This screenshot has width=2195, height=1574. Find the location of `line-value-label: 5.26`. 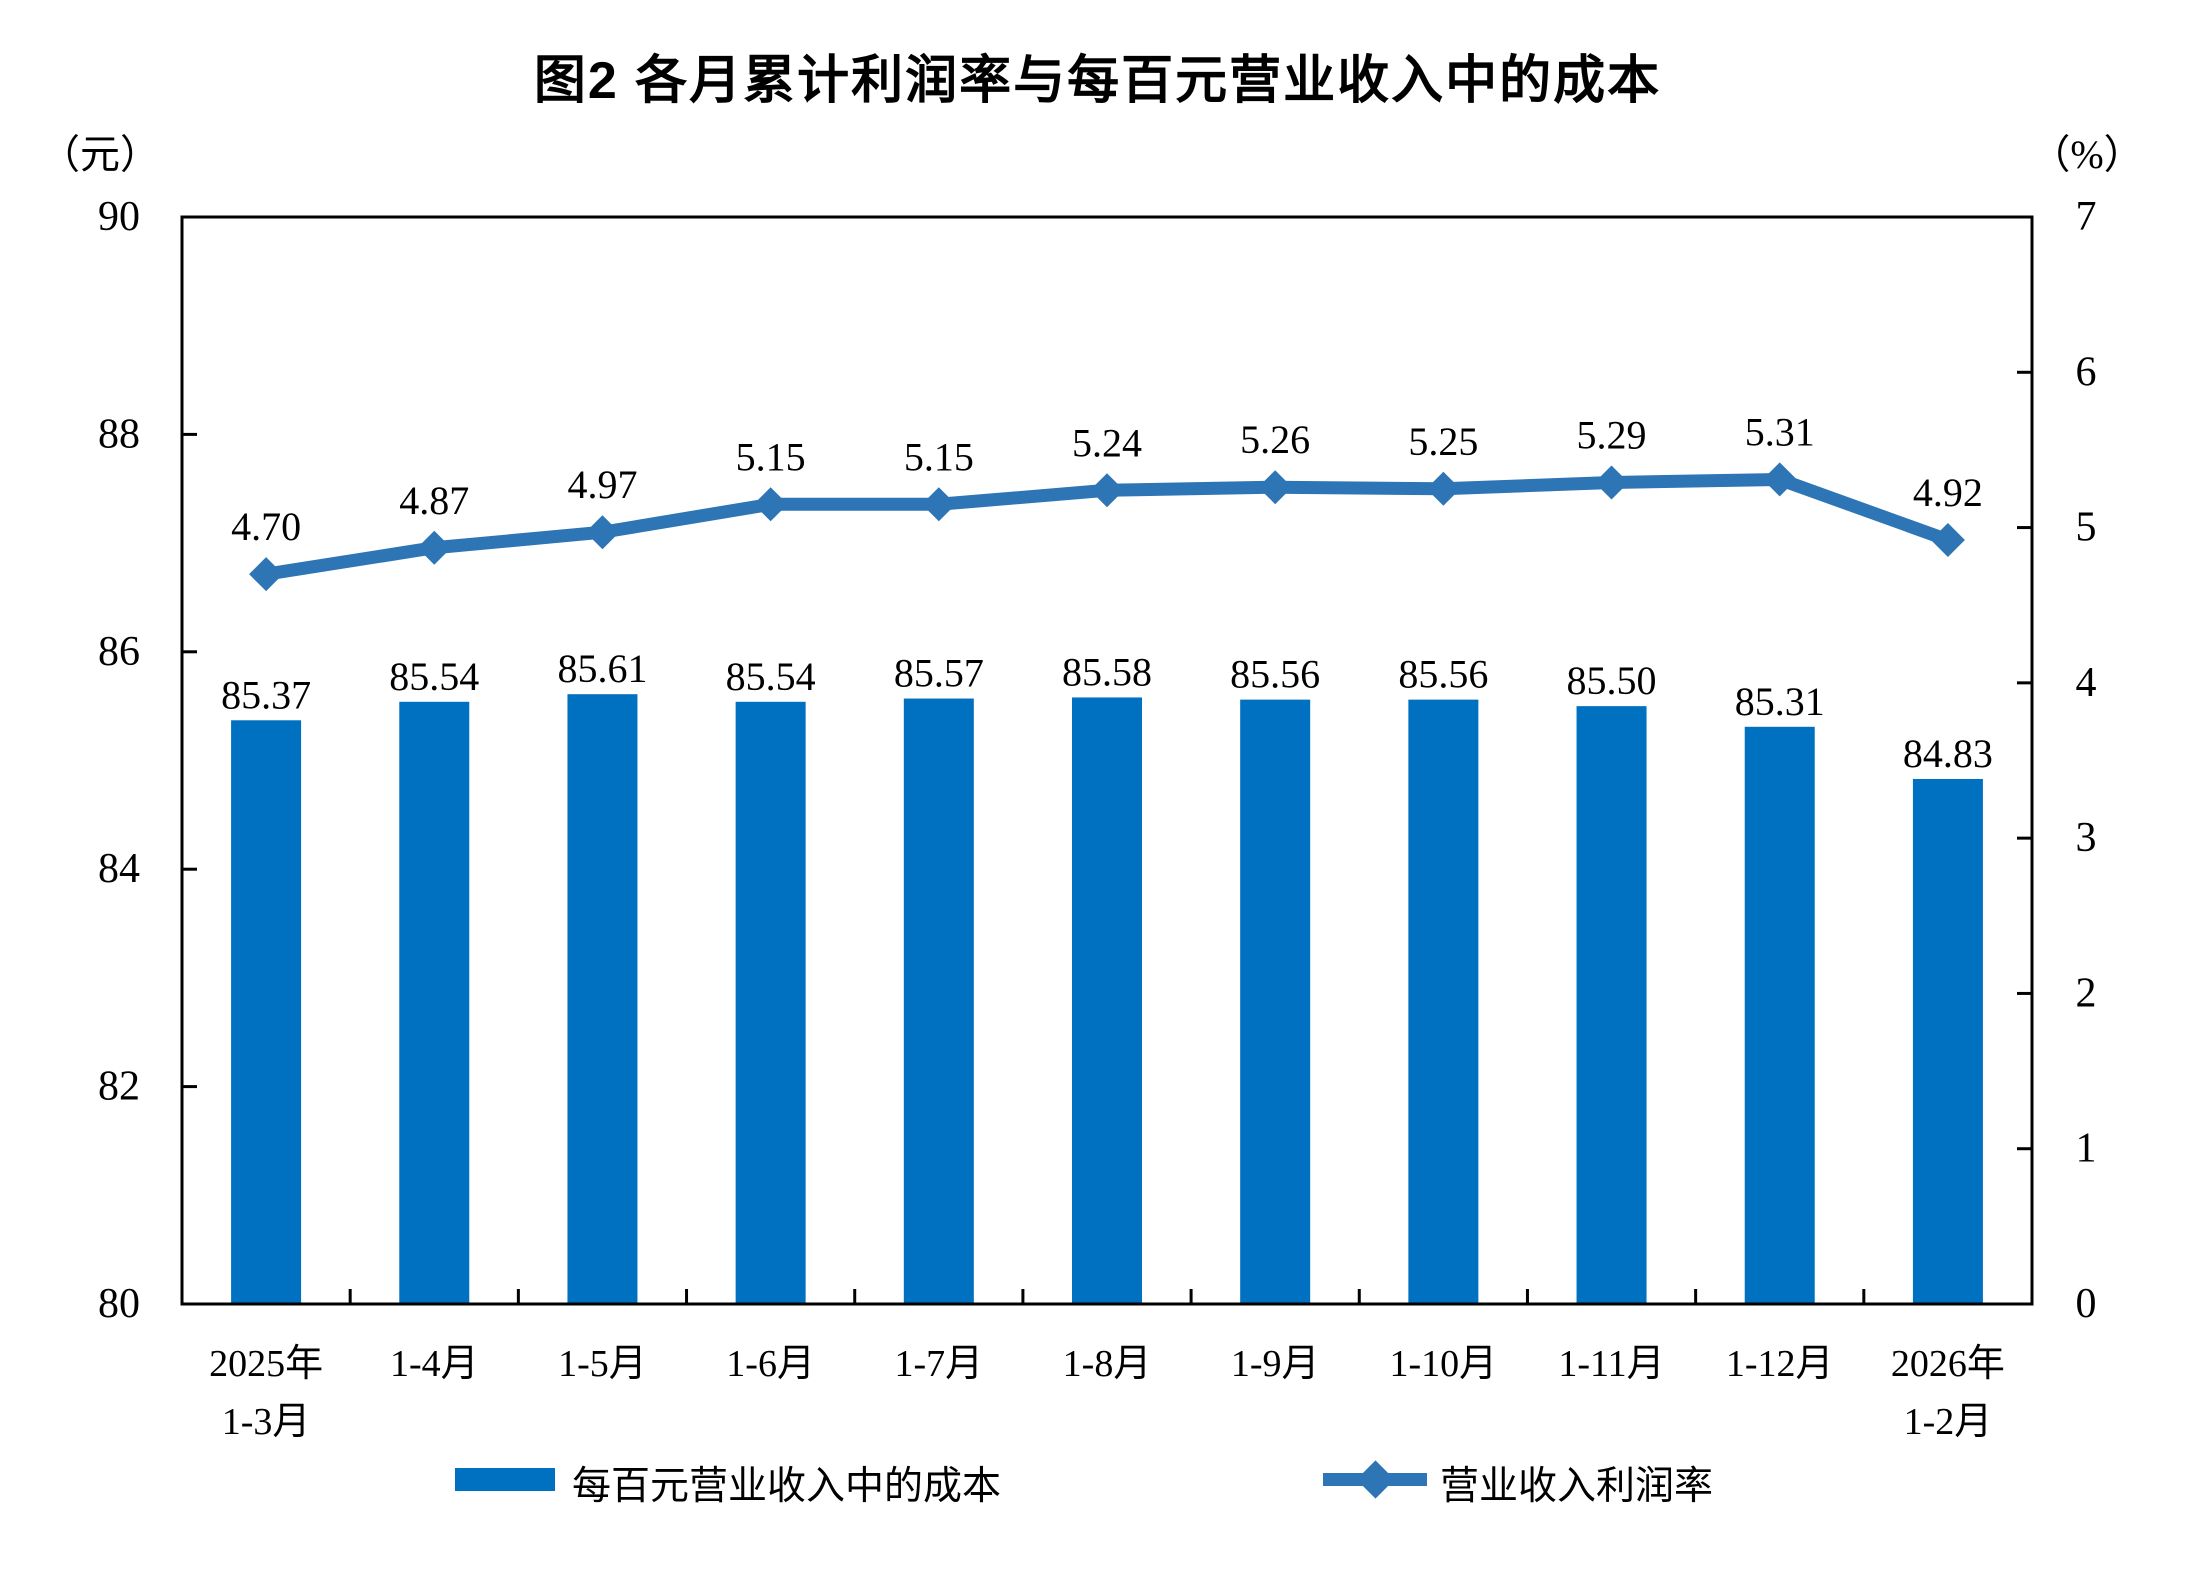

line-value-label: 5.26 is located at coordinates (1275, 439).